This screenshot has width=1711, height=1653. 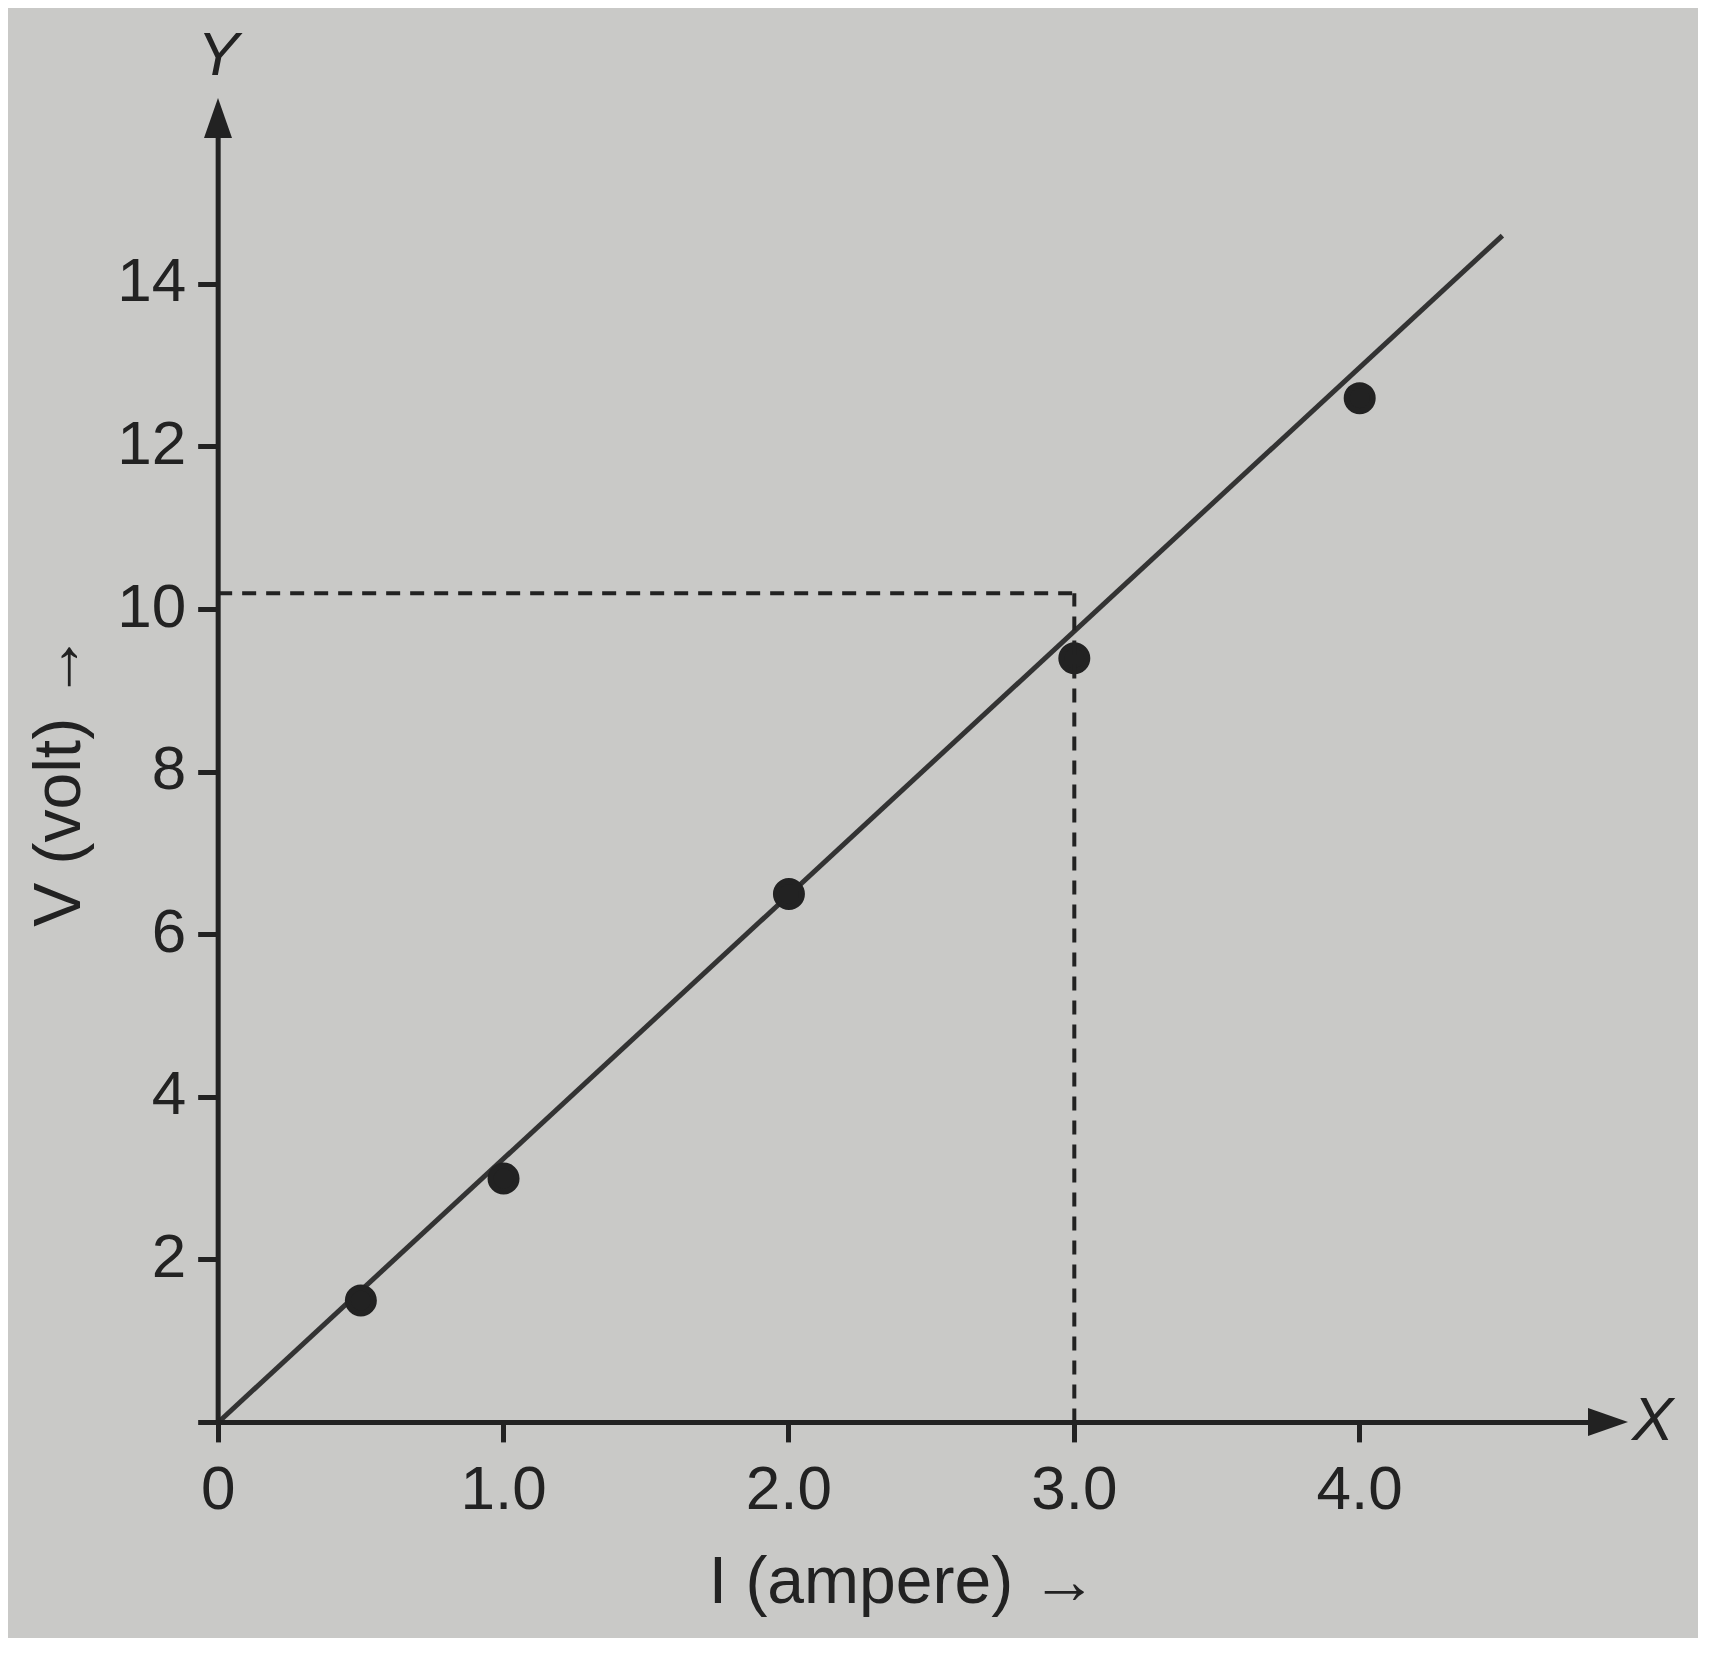 I want to click on y-tick-label: 6, so click(x=169, y=930).